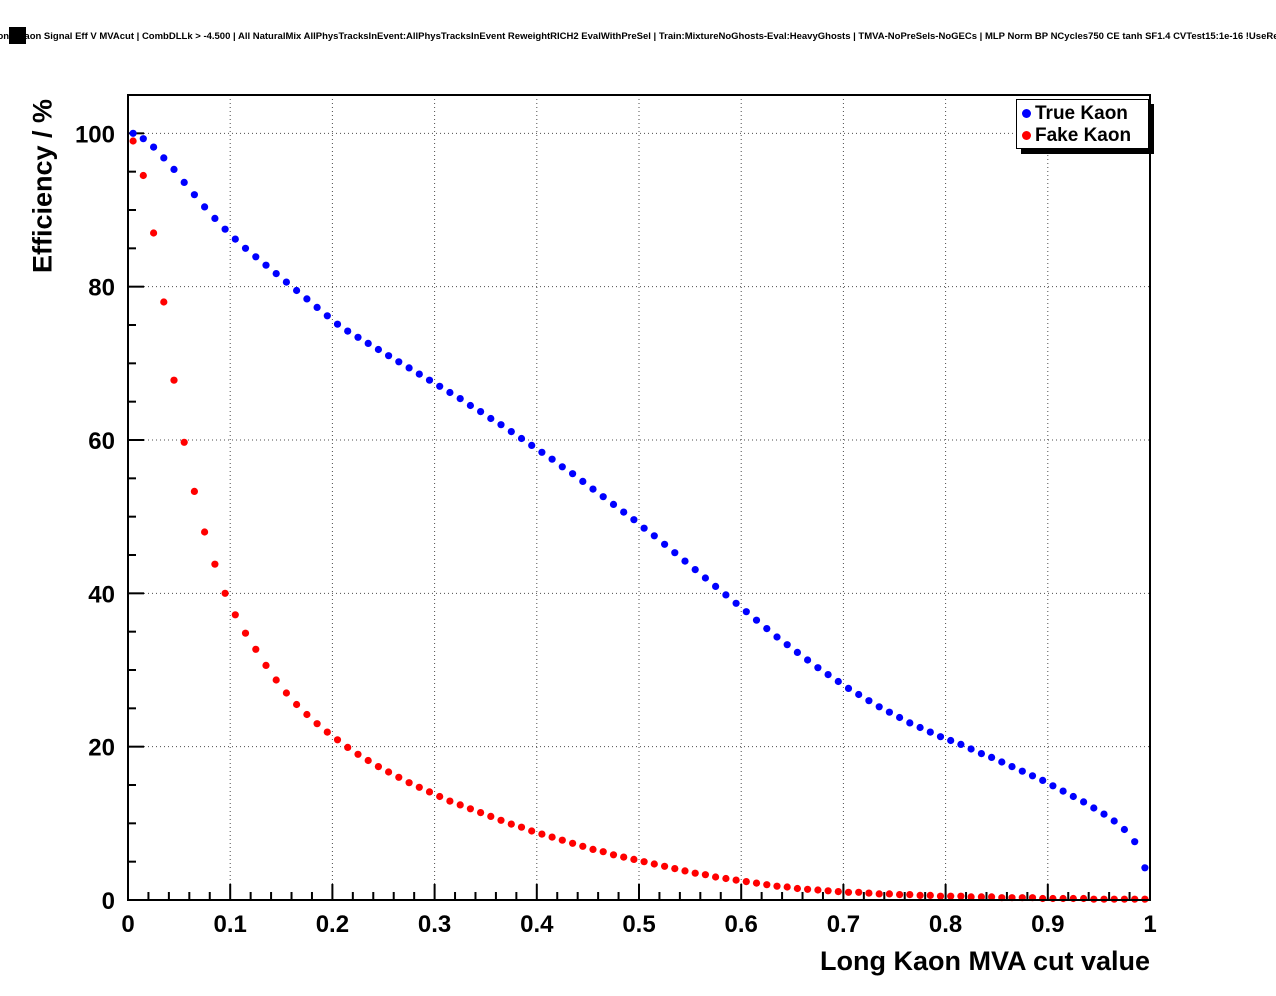 The image size is (1276, 996). I want to click on svg-text: 0.5, so click(638, 924).